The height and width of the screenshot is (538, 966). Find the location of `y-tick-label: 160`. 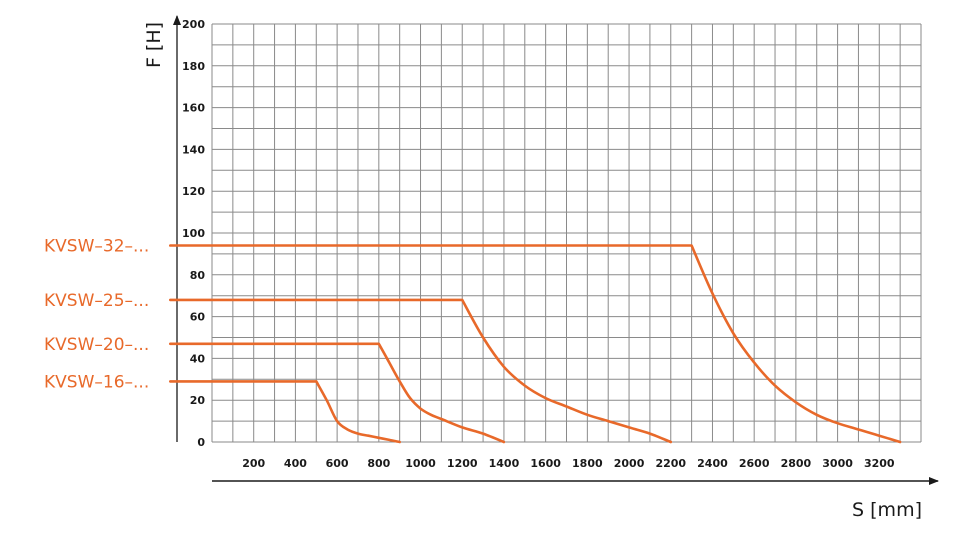

y-tick-label: 160 is located at coordinates (193, 108).